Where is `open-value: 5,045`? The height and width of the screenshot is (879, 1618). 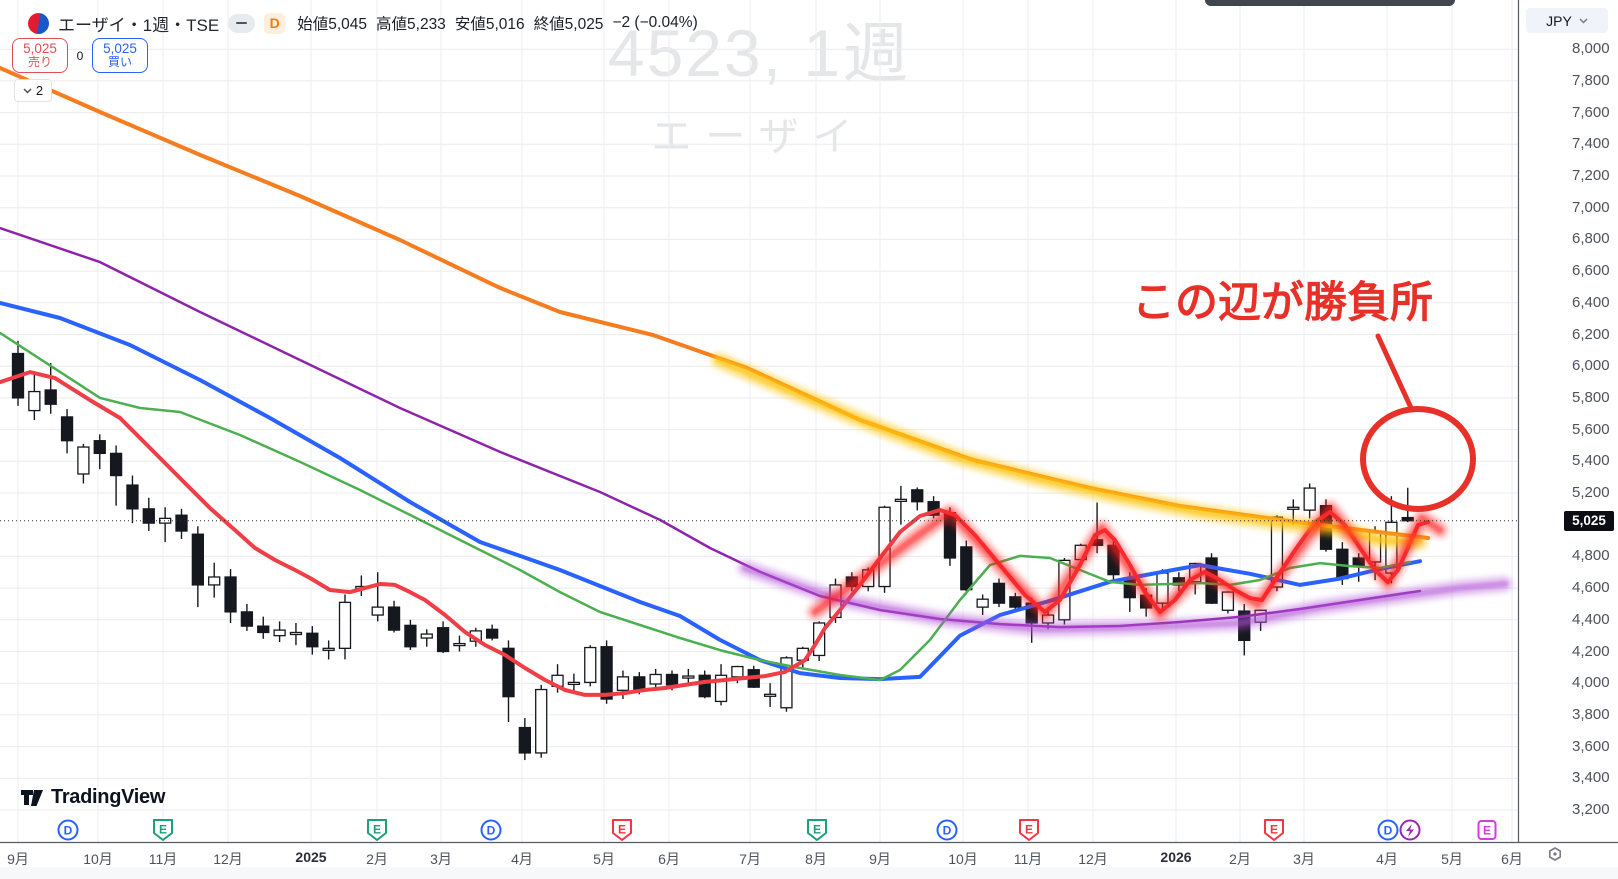
open-value: 5,045 is located at coordinates (347, 24).